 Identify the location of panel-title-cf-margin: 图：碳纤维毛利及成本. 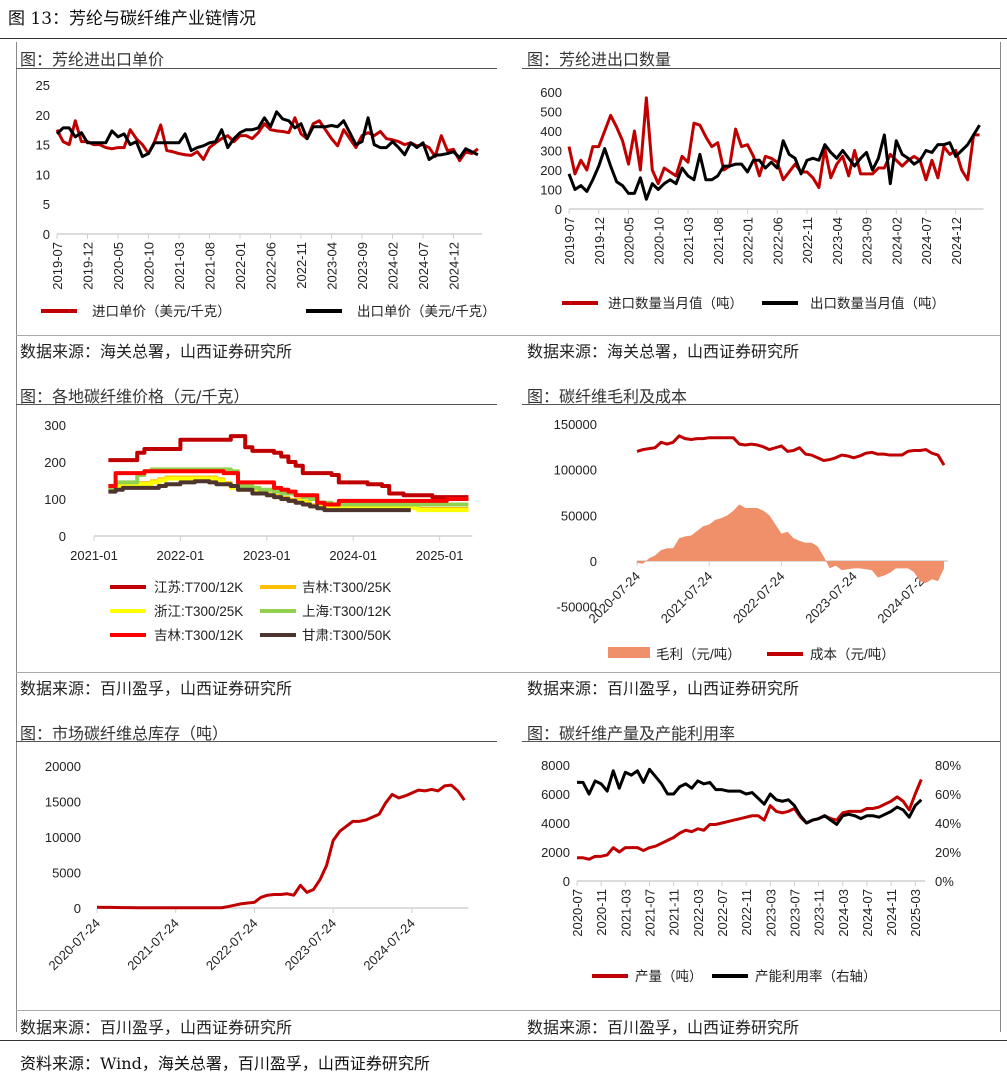
(607, 396).